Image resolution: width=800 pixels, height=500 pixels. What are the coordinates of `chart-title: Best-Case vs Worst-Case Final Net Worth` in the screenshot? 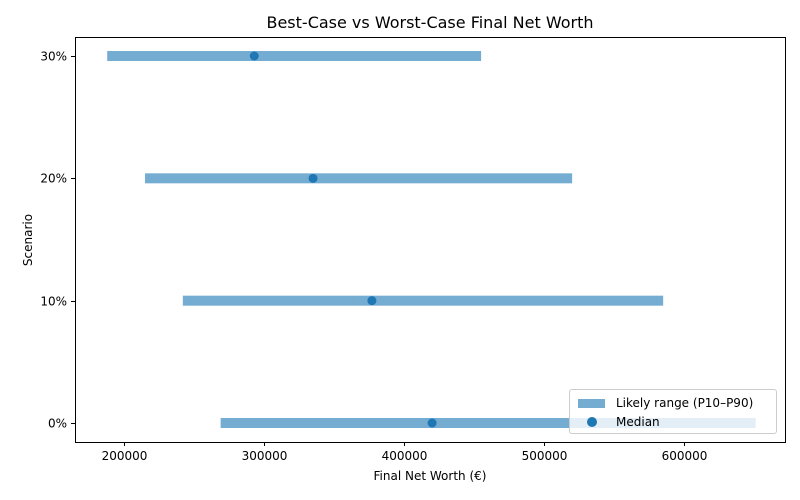 It's located at (430, 22).